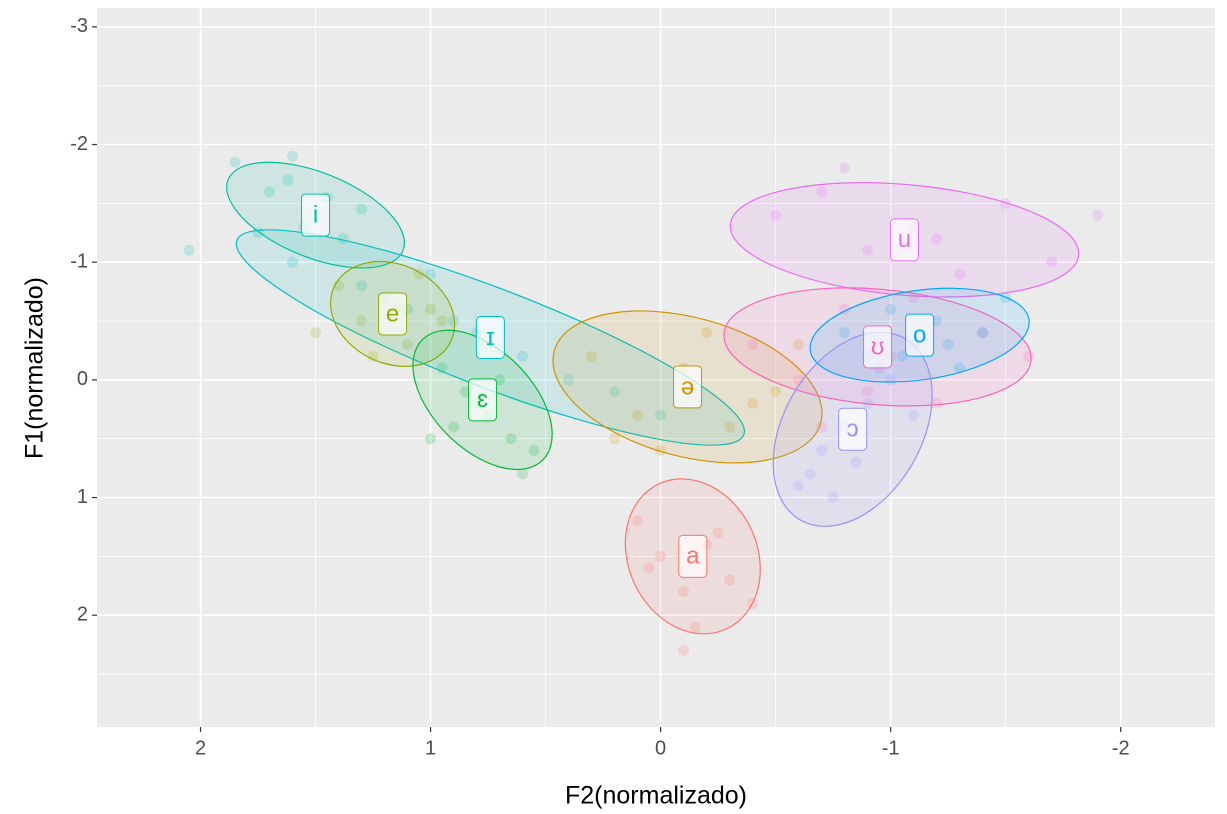  I want to click on y-tick-label: -3, so click(79, 26).